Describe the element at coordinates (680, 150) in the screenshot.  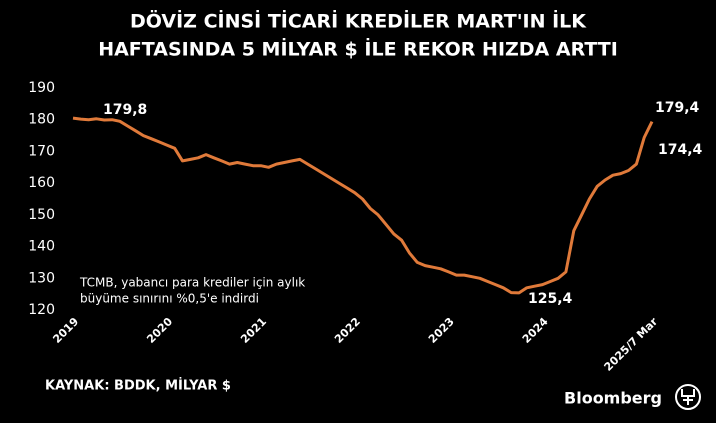
I see `annotation: 174,4` at that location.